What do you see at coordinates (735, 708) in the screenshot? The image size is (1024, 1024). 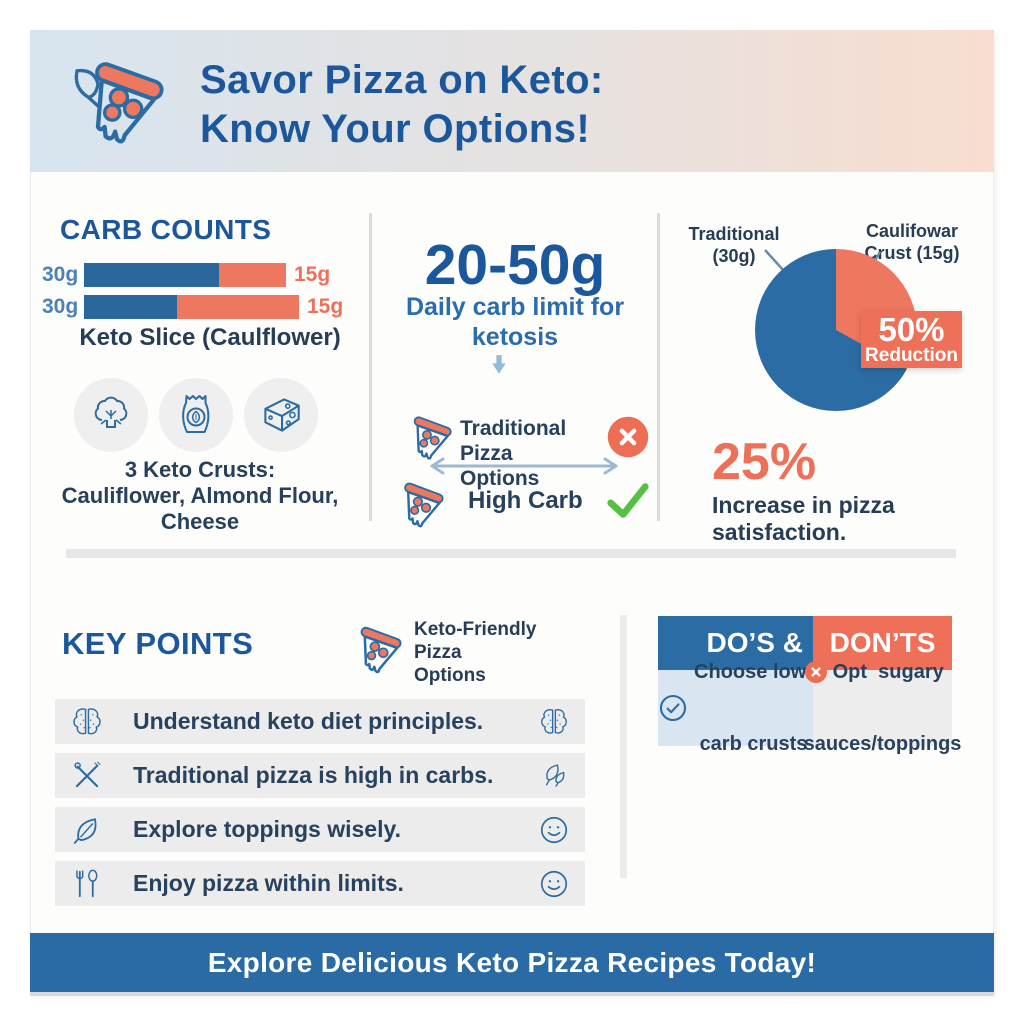 I see `do-cell: Choose low- carb crusts` at bounding box center [735, 708].